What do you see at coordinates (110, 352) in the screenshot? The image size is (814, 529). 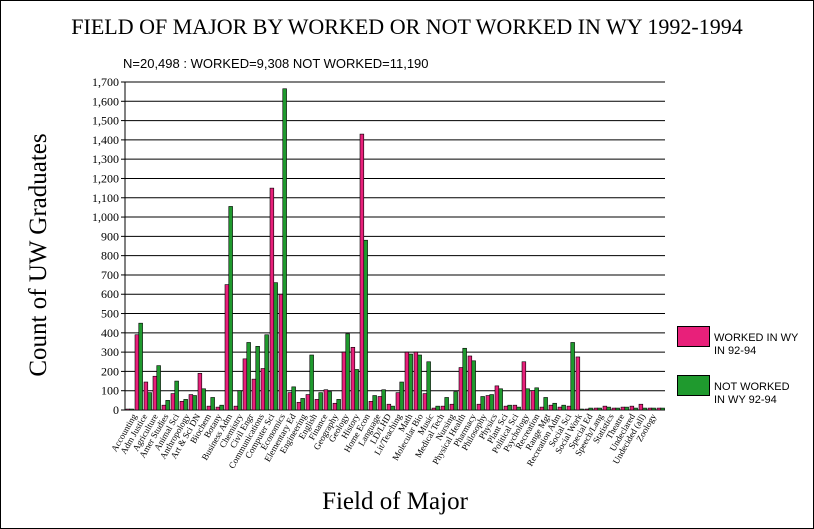 I see `y-tick-label: 300` at bounding box center [110, 352].